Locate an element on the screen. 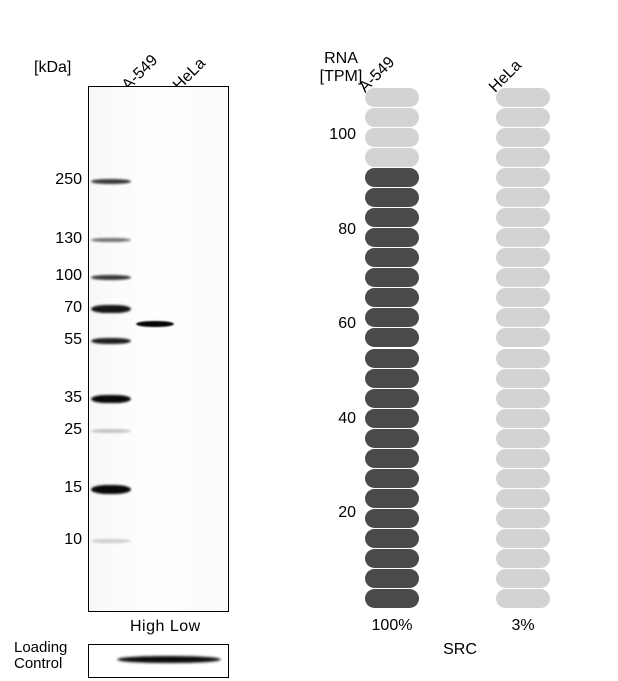 This screenshot has width=618, height=681. mw-label-55: 55 is located at coordinates (73, 339).